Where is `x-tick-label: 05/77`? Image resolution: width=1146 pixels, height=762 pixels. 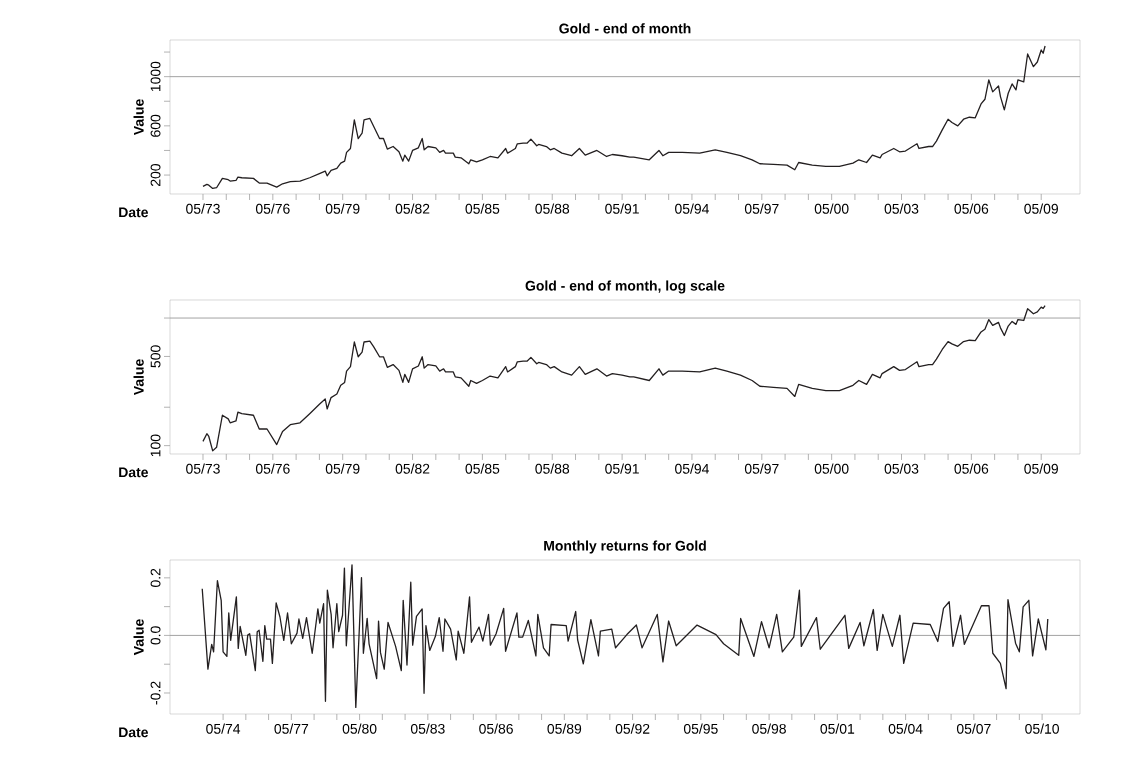
x-tick-label: 05/77 is located at coordinates (291, 728).